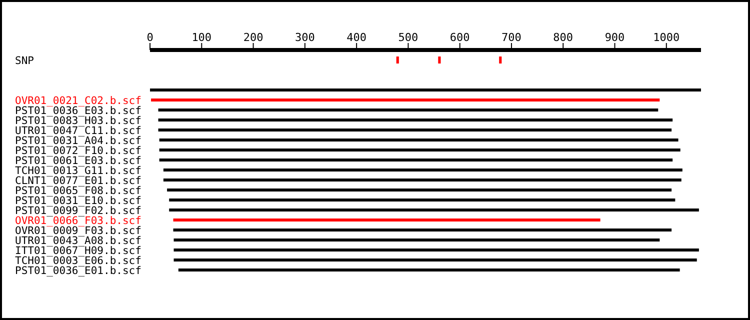 This screenshot has width=750, height=320. I want to click on y-tick-label: OVR01_0009_F03.b.scf, so click(78, 231).